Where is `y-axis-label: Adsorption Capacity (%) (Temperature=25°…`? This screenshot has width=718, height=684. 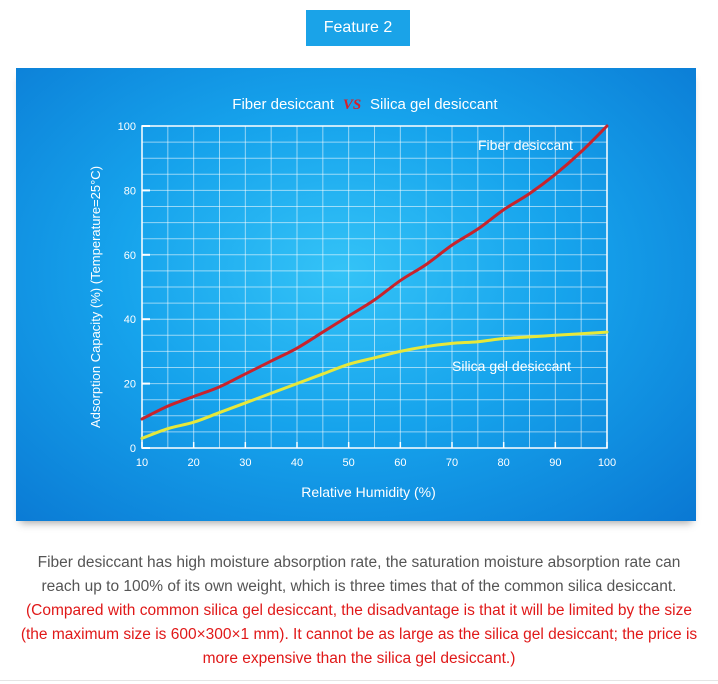 y-axis-label: Adsorption Capacity (%) (Temperature=25°… is located at coordinates (95, 297).